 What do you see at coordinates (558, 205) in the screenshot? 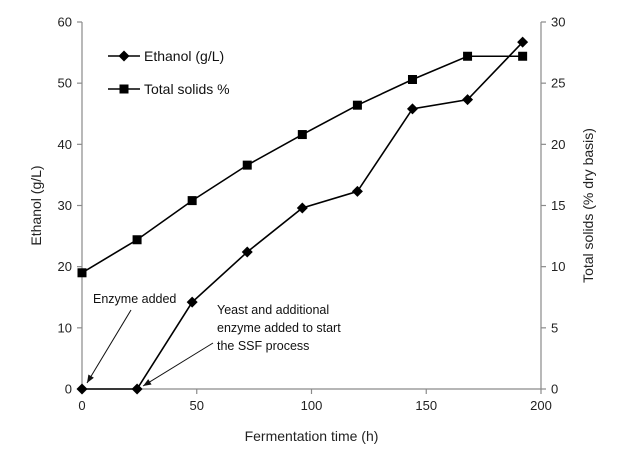
I see `y-tick-label-right: 15` at bounding box center [558, 205].